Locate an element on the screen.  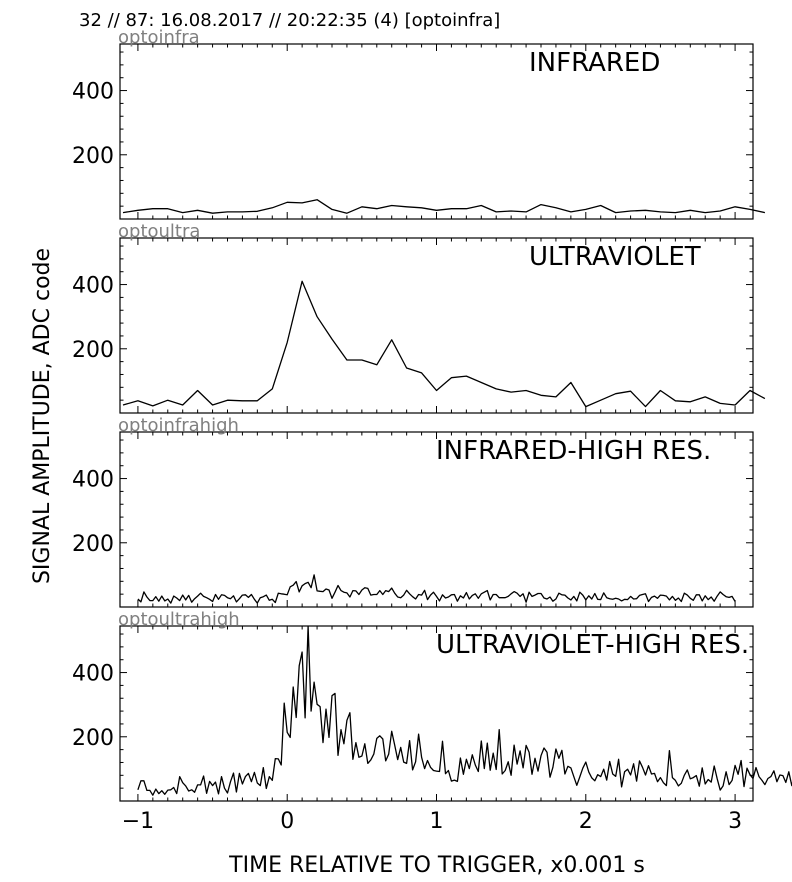
panel-source-label: optoultrahigh is located at coordinates (179, 619).